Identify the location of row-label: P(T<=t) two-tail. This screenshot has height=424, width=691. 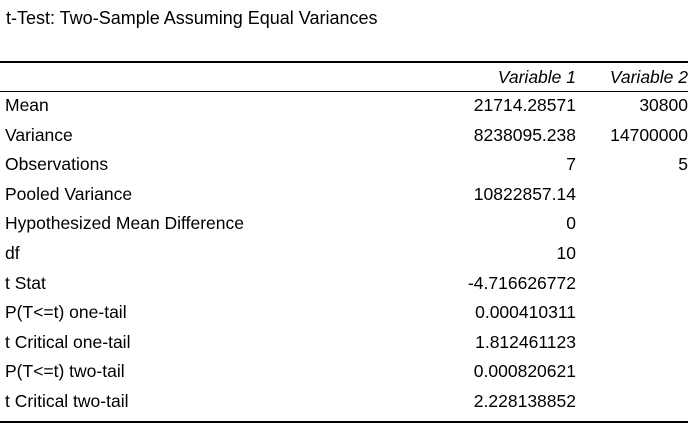
(65, 371).